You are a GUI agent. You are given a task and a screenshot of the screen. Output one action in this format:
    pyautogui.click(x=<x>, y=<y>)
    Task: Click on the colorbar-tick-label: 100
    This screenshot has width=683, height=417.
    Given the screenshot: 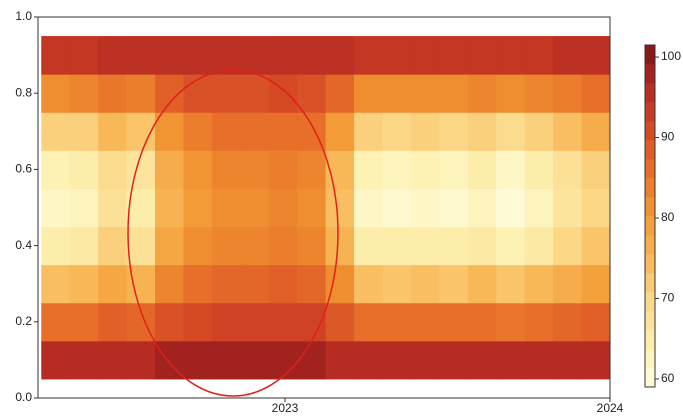 What is the action you would take?
    pyautogui.click(x=671, y=56)
    